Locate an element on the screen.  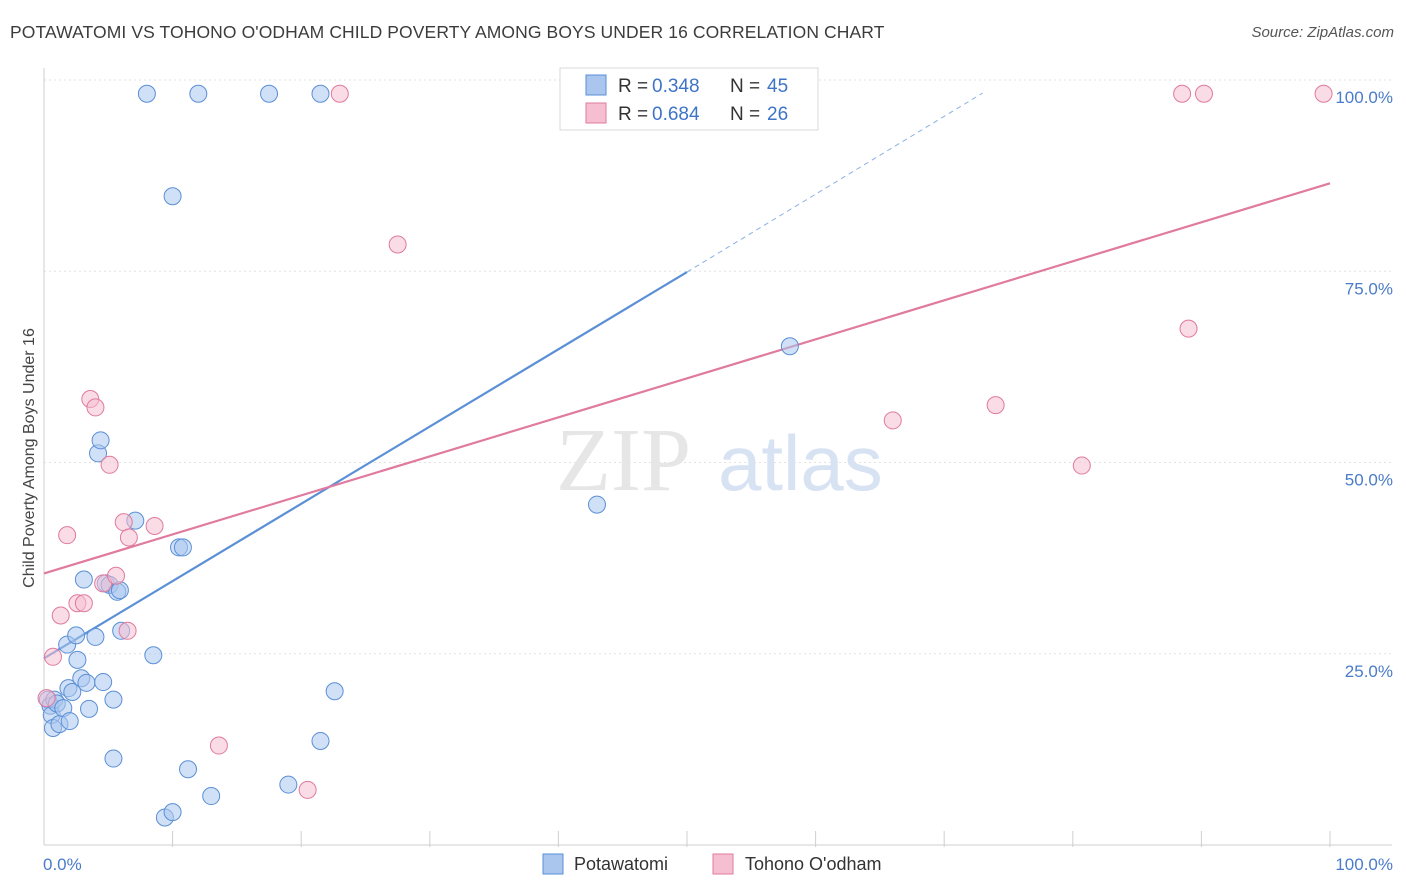
legend-swatch-tohono is located at coordinates (596, 113).